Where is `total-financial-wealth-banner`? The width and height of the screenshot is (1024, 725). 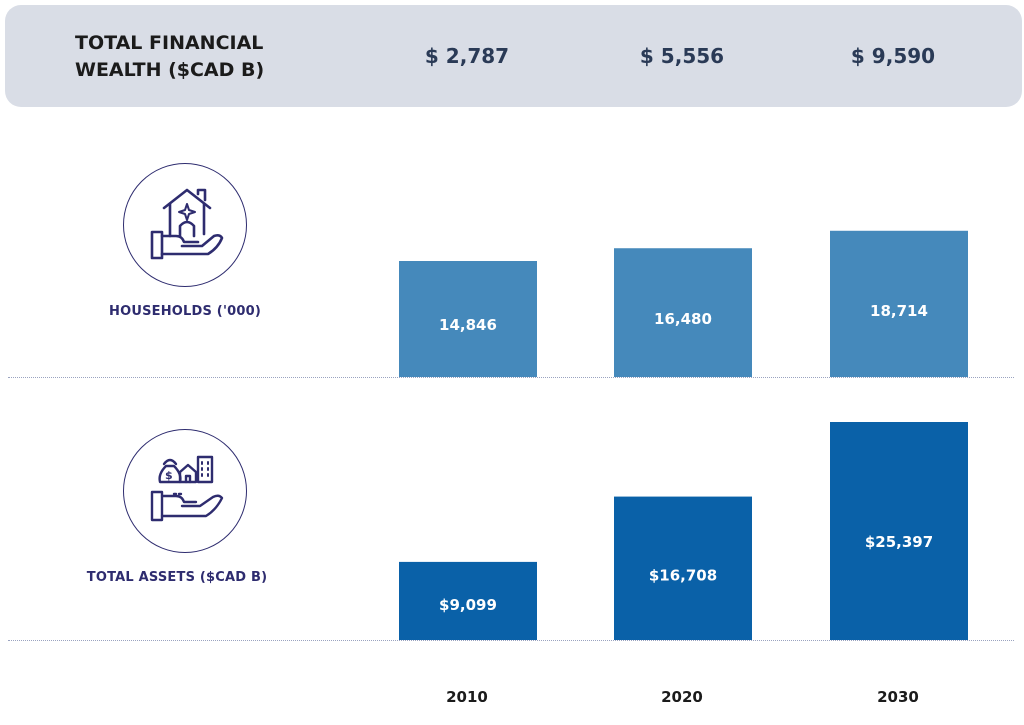
total-financial-wealth-banner is located at coordinates (513, 56).